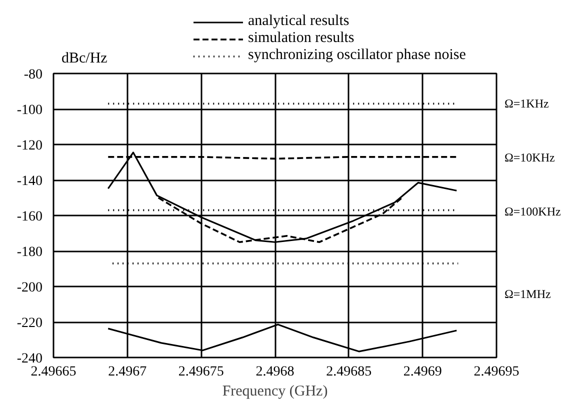 This screenshot has width=563, height=414. What do you see at coordinates (53, 372) in the screenshot?
I see `x-tick-label: 2.49665` at bounding box center [53, 372].